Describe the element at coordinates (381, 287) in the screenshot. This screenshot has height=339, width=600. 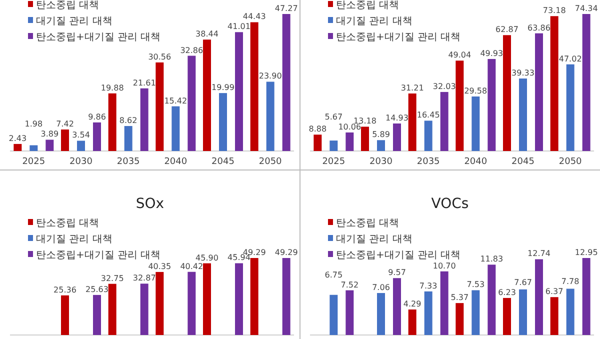
I see `data-label: 7.06` at that location.